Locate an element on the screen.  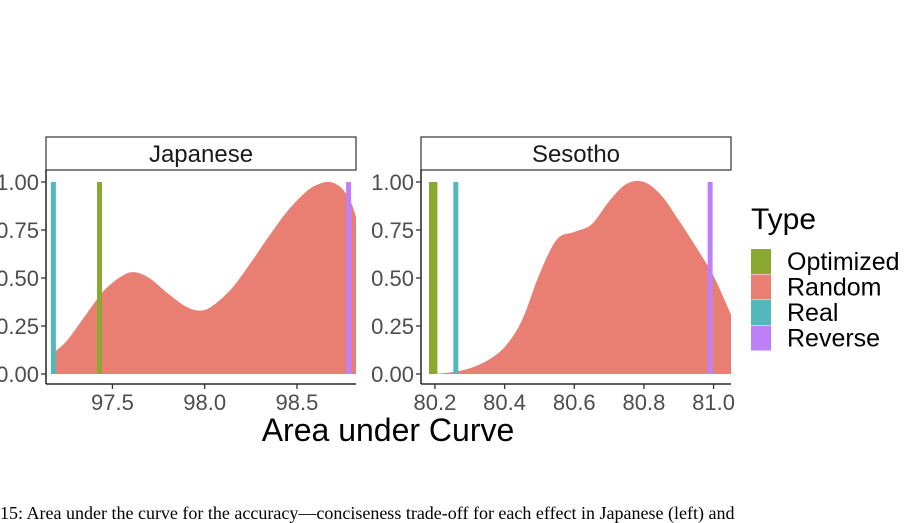
density-area-random-japanese is located at coordinates (204, 277).